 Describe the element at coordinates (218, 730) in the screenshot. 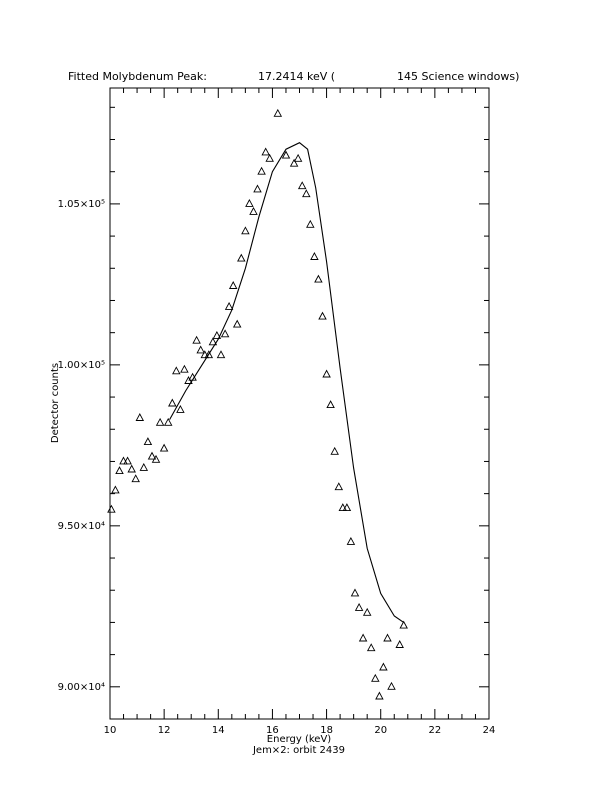

I see `x-tick-label: 14` at that location.